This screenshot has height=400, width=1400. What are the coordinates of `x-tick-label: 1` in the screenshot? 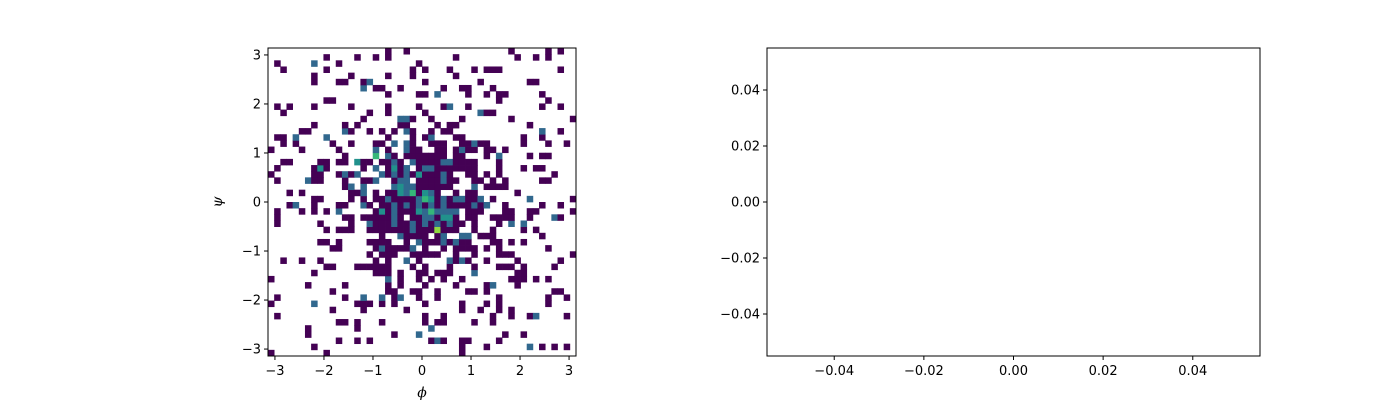 It's located at (471, 371).